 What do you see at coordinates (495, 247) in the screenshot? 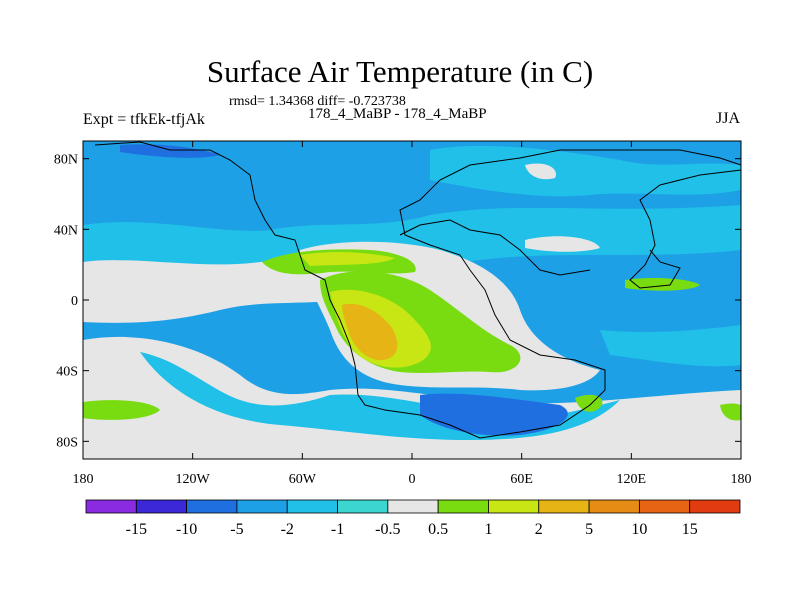
I see `coastline-north-shore` at bounding box center [495, 247].